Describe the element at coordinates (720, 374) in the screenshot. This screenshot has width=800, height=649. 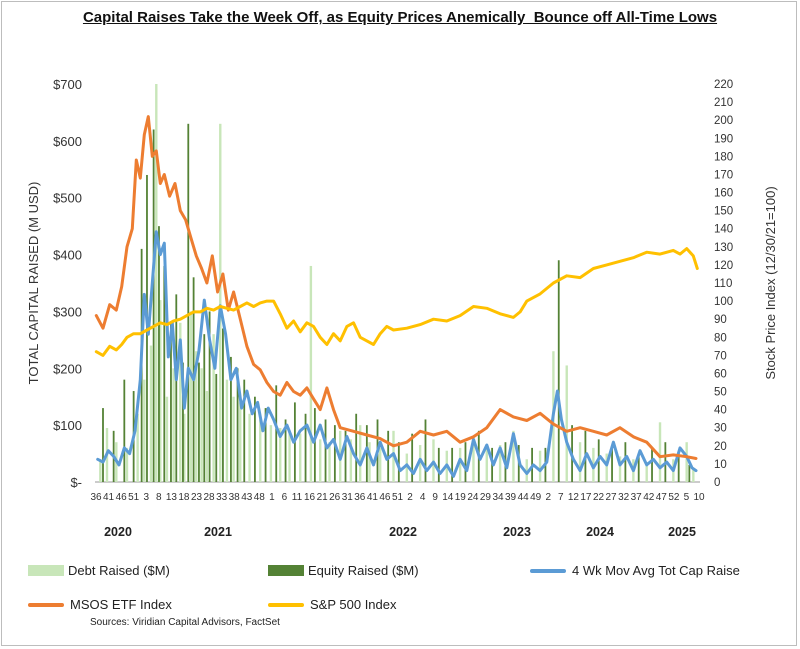
I see `y-right-tick-label: 60` at that location.